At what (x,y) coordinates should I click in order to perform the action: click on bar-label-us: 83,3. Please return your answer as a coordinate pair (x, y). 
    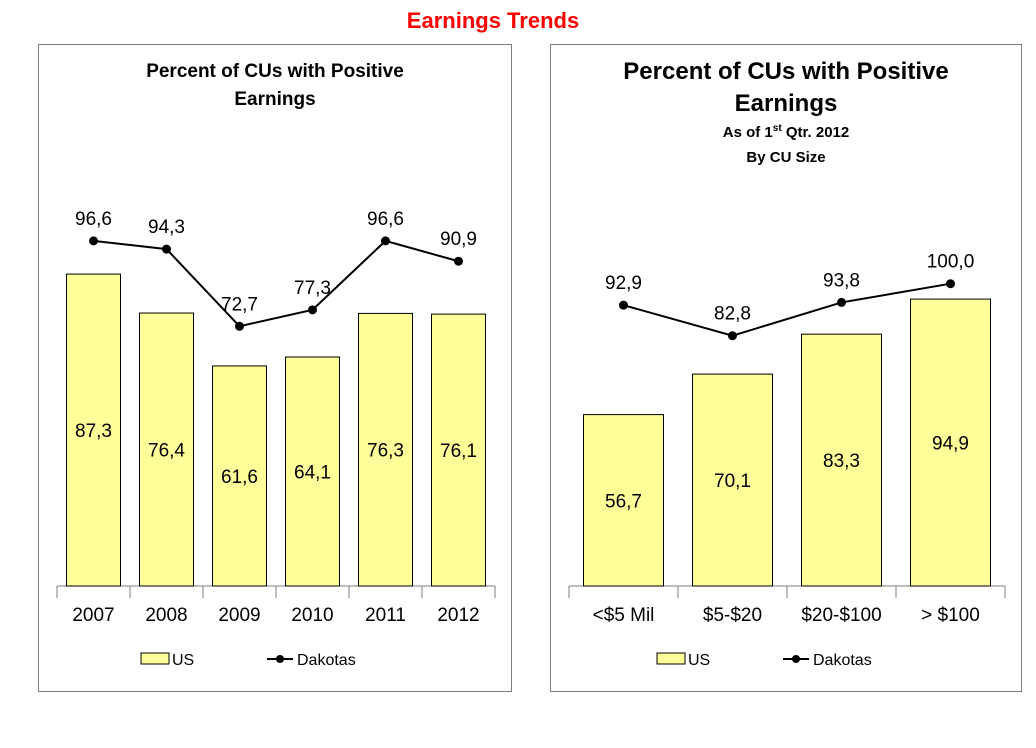
    Looking at the image, I should click on (841, 461).